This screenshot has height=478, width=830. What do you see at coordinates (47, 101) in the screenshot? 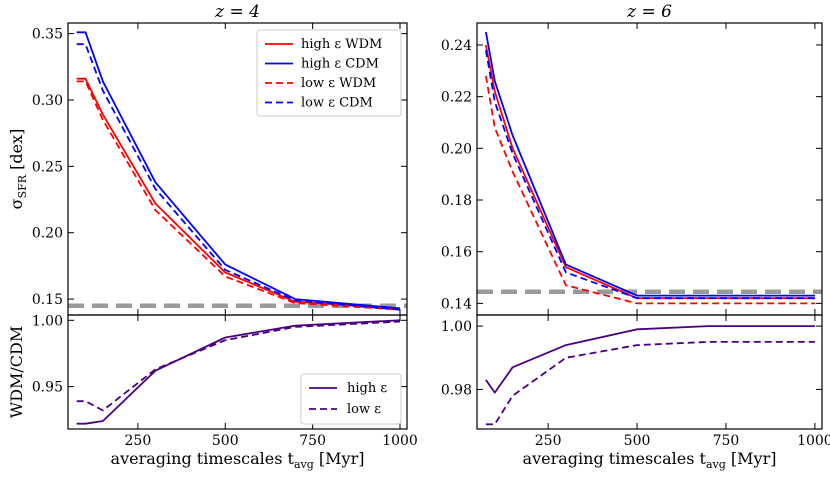
I see `y-tick-label: 0.30` at bounding box center [47, 101].